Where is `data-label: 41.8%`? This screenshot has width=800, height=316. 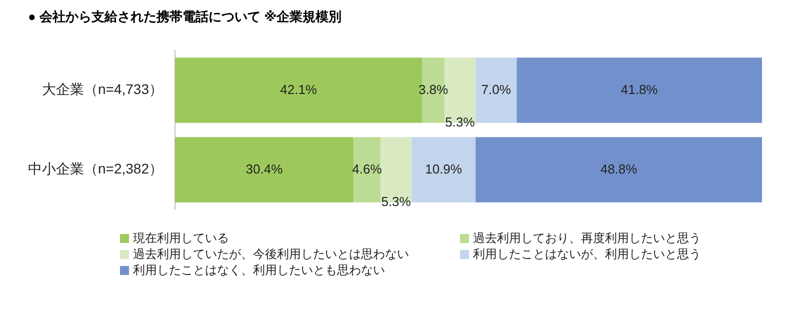 data-label: 41.8% is located at coordinates (639, 89).